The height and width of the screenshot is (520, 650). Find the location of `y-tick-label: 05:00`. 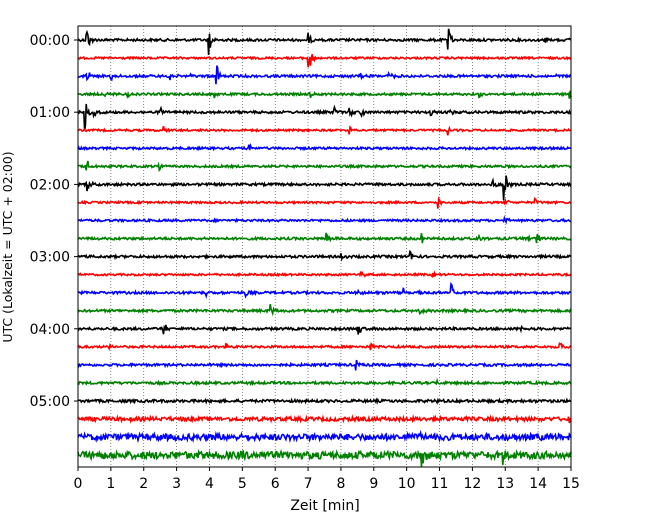

y-tick-label: 05:00 is located at coordinates (50, 402).